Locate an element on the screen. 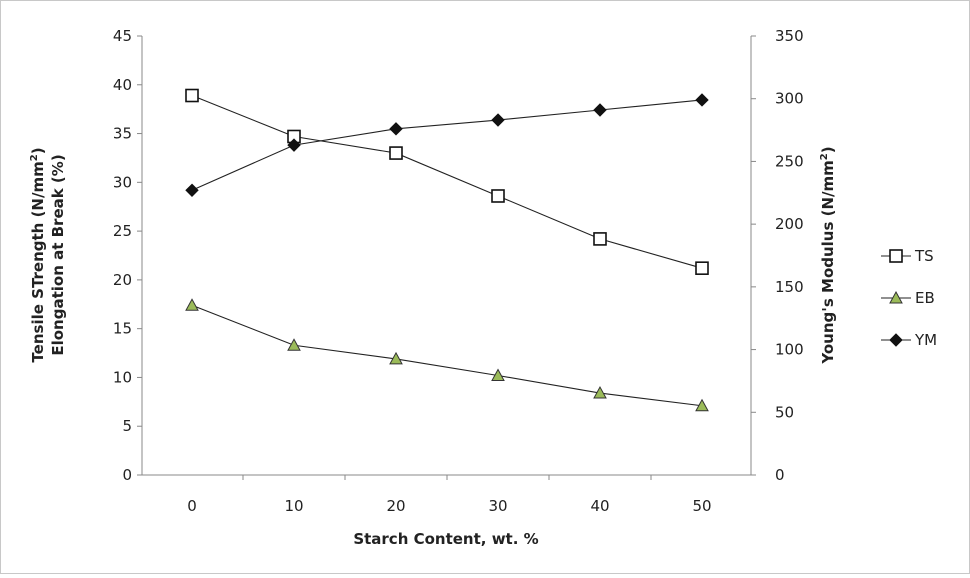 This screenshot has width=970, height=578. y-right-tick-label: 150 is located at coordinates (789, 287).